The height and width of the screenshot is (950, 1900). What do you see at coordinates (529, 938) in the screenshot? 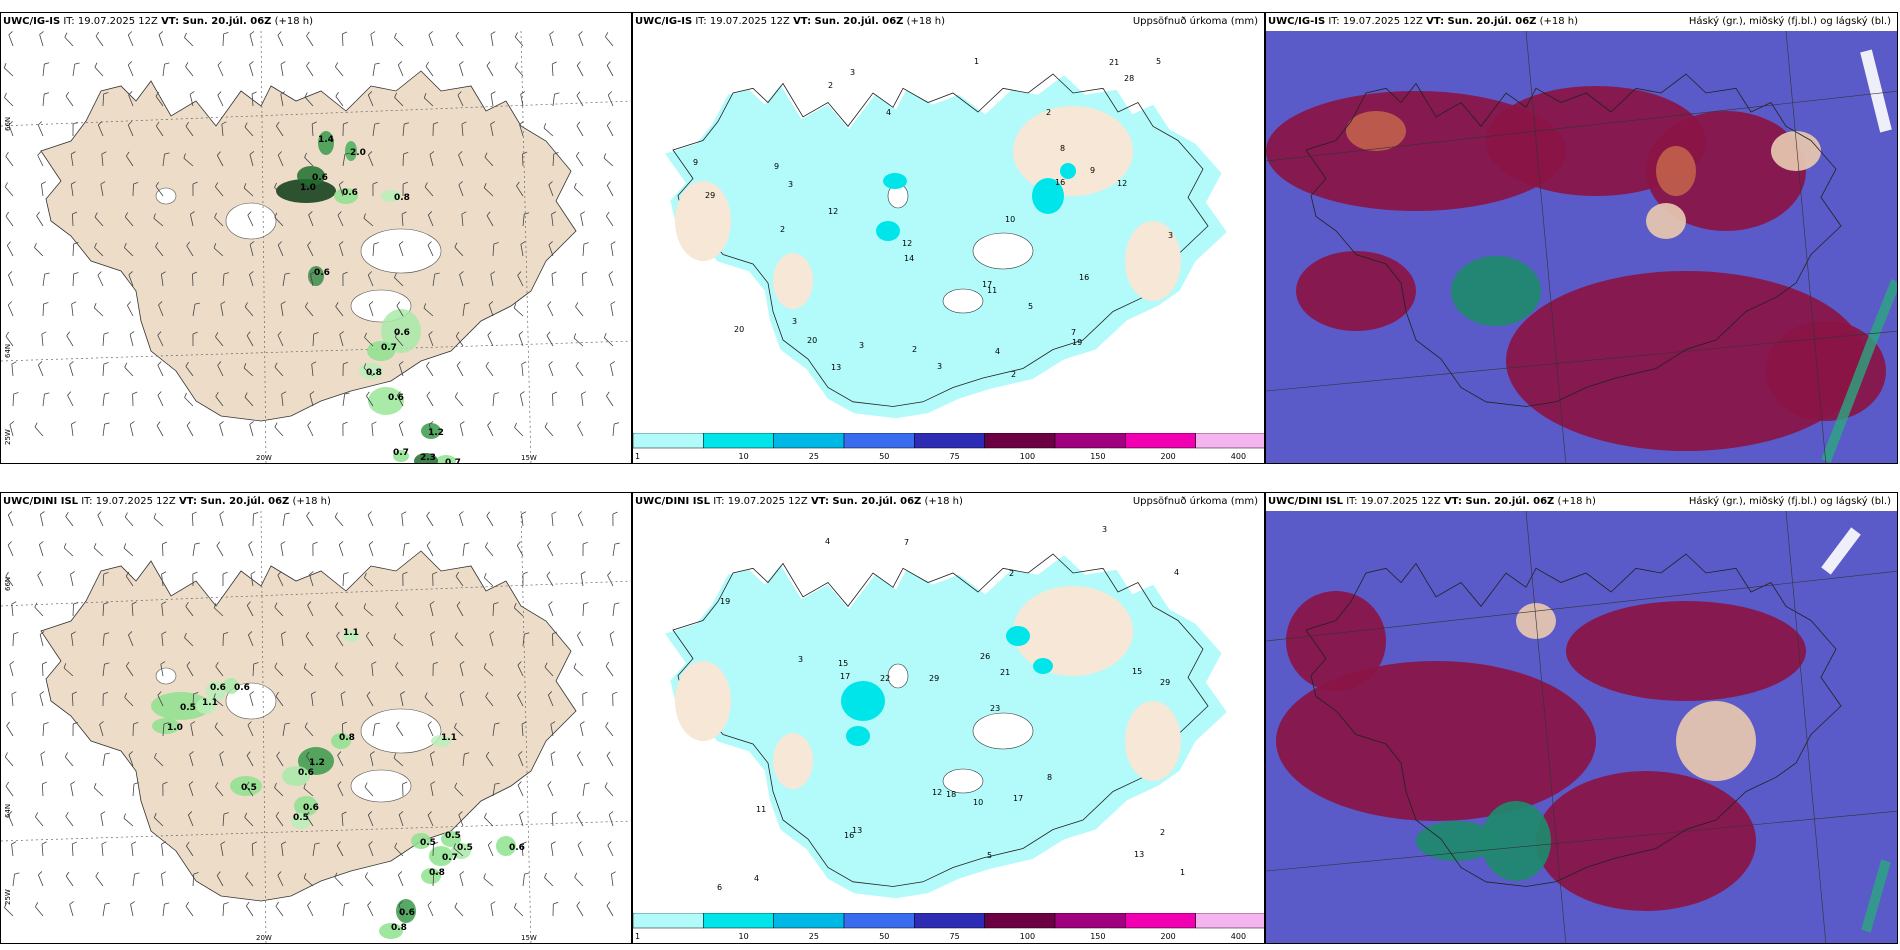
I see `lon-label-15w: 15W` at bounding box center [529, 938].